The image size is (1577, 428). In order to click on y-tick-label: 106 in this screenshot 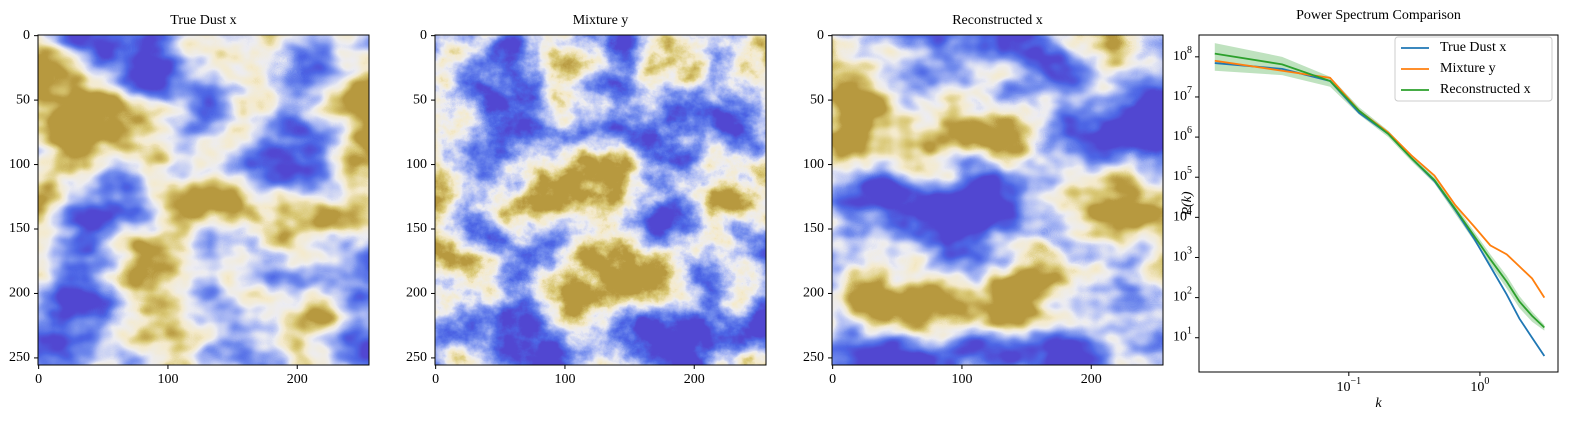, I will do `click(1182, 134)`.